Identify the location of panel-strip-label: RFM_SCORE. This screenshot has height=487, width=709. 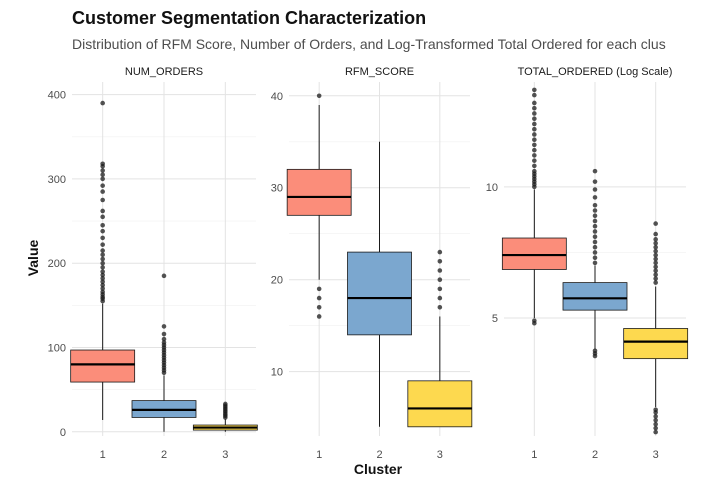
(379, 72).